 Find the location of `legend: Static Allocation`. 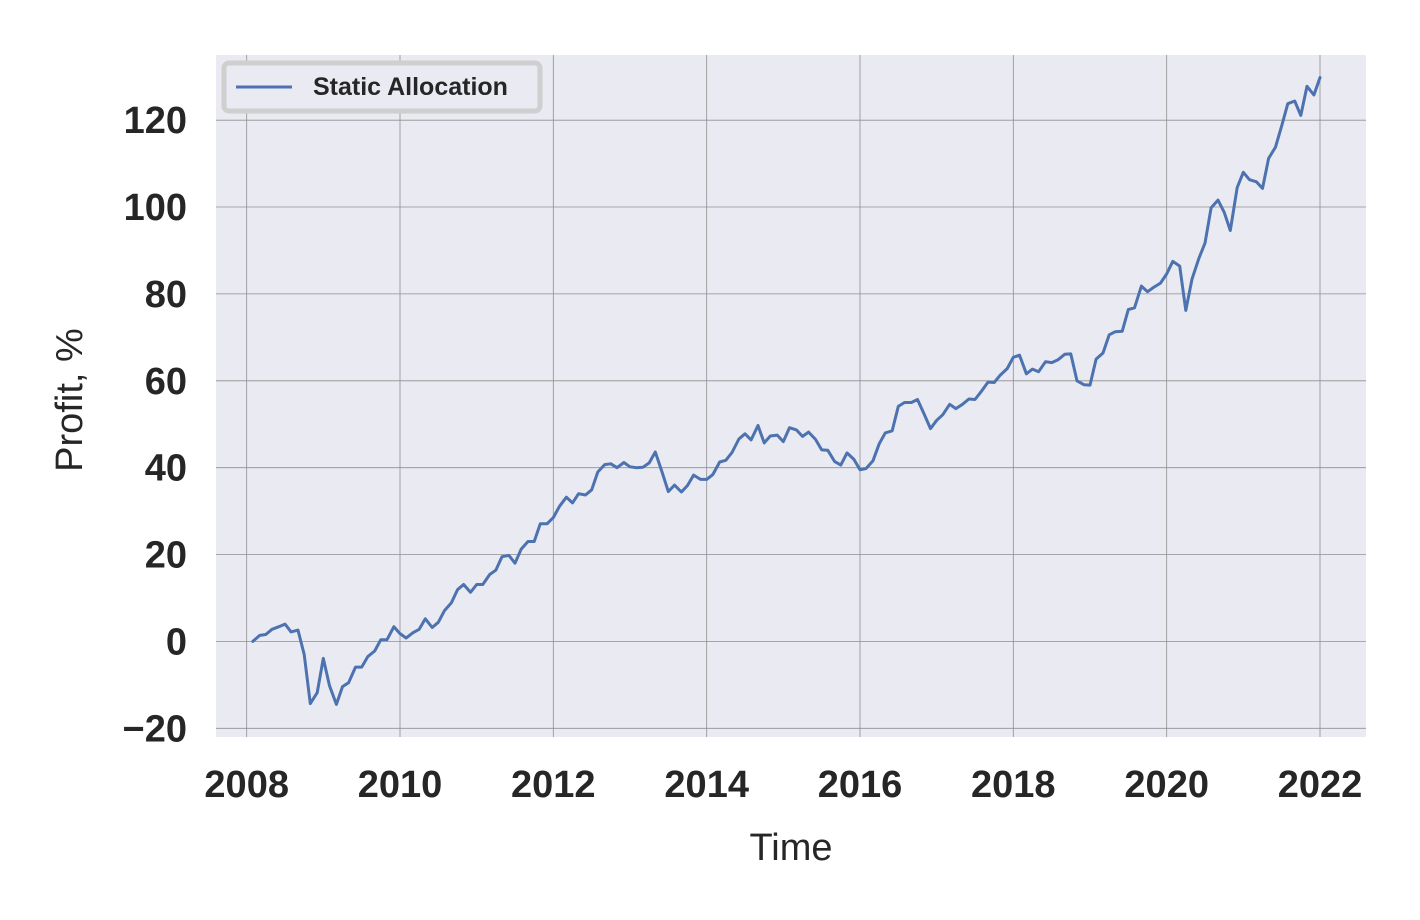

legend: Static Allocation is located at coordinates (382, 87).